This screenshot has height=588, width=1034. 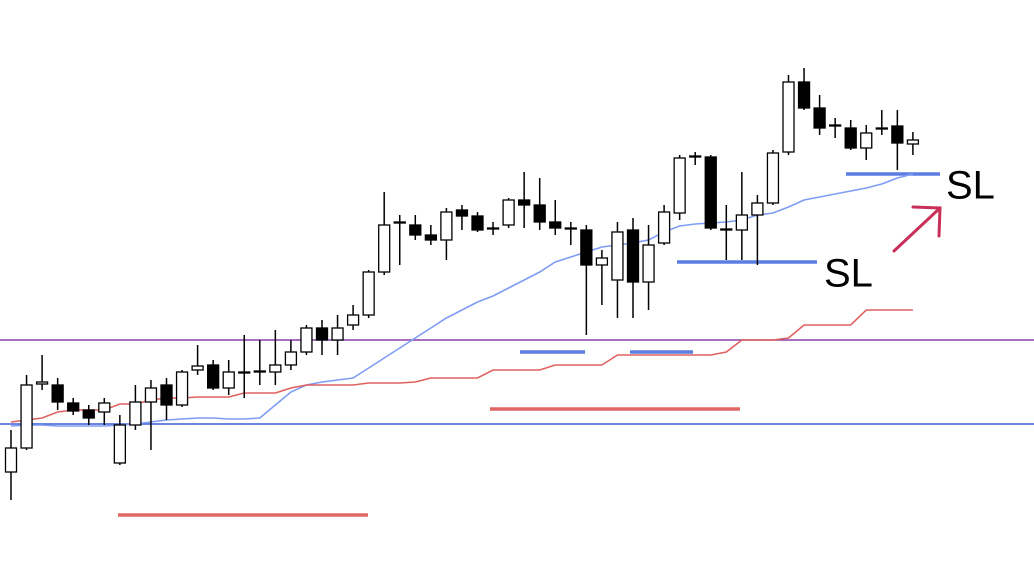 I want to click on arrow, so click(x=917, y=229).